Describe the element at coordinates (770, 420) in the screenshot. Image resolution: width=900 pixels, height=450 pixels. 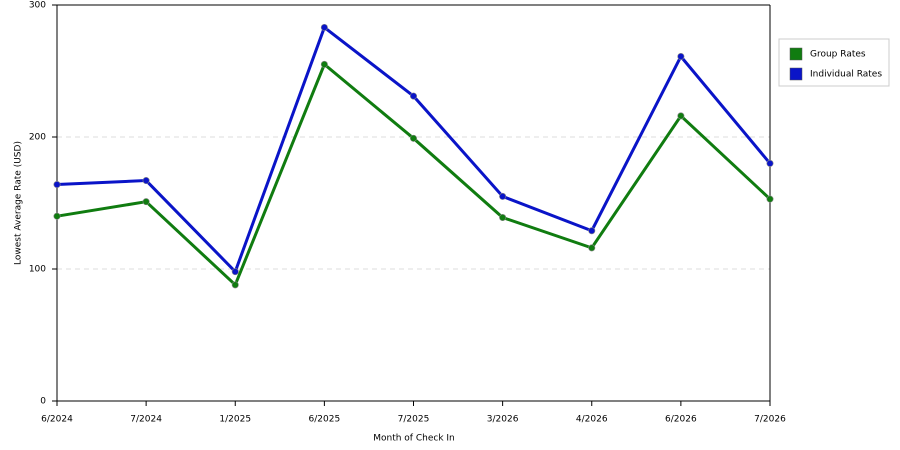
I see `x-tick-label: 7/2026` at that location.